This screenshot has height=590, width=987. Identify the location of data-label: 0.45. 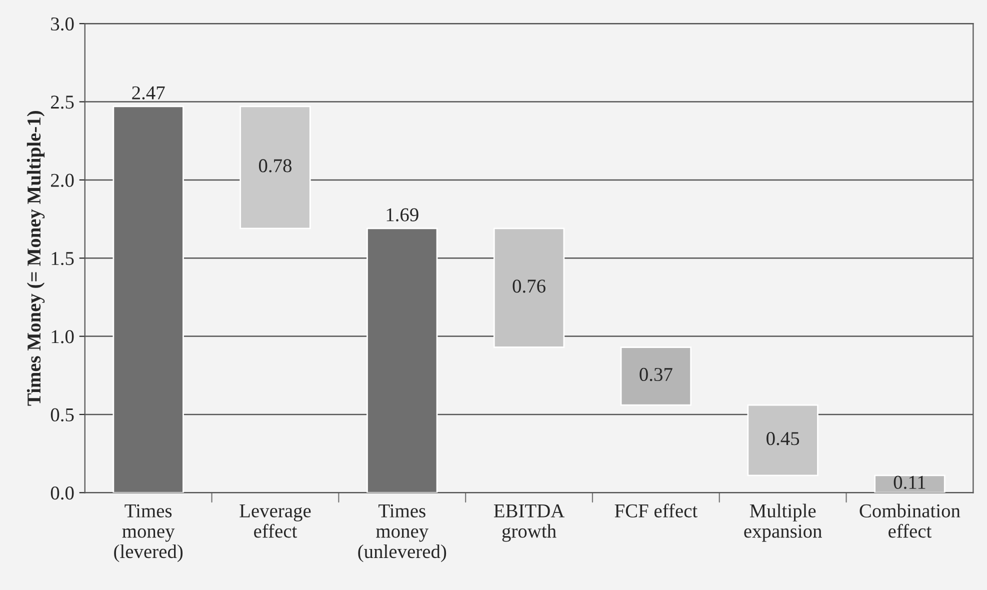
(783, 439).